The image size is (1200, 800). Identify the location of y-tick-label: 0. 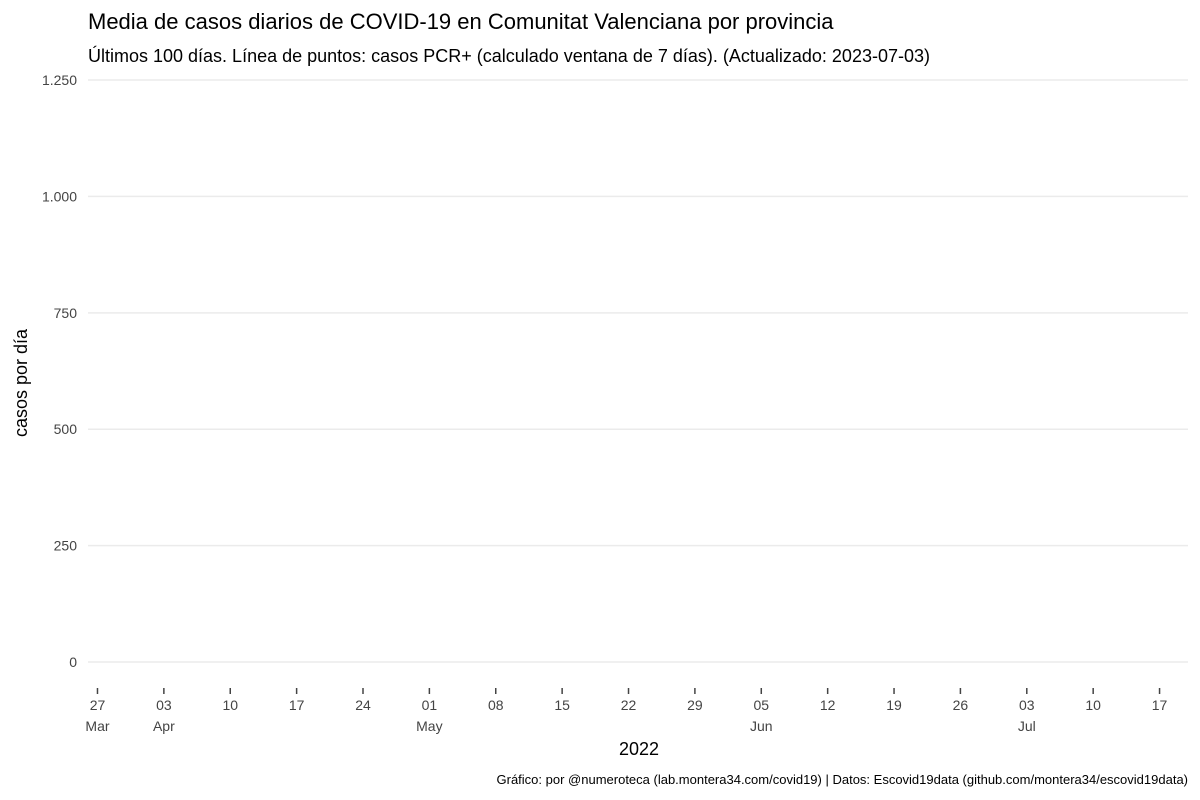
(73, 662).